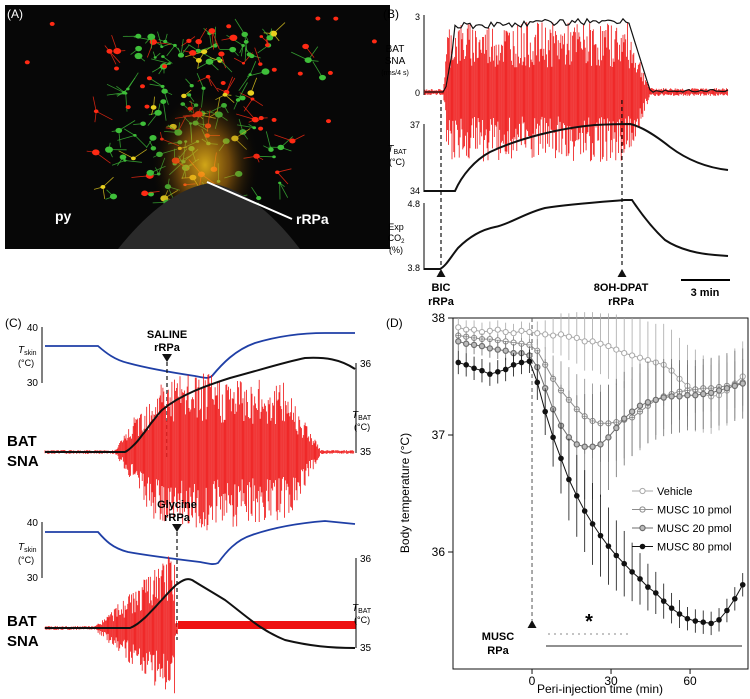 The width and height of the screenshot is (750, 699). I want to click on c-bottom-marker-line1: Glycine, so click(177, 505).